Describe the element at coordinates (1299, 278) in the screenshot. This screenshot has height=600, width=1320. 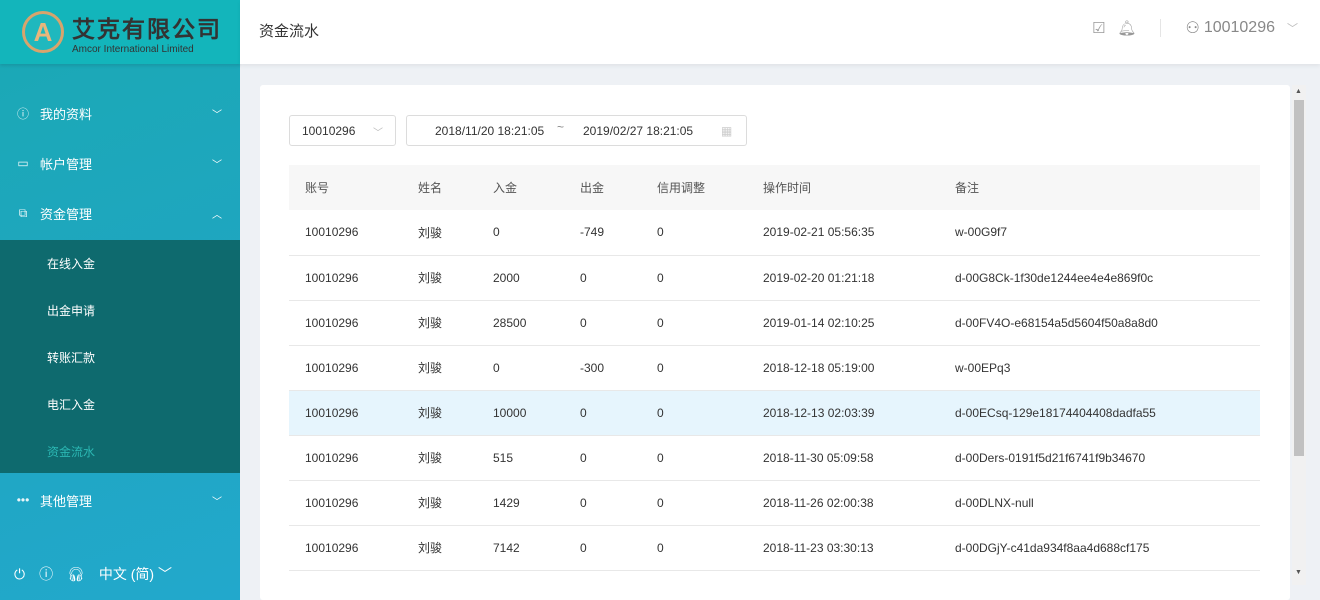
I see `scrollbar-thumb` at that location.